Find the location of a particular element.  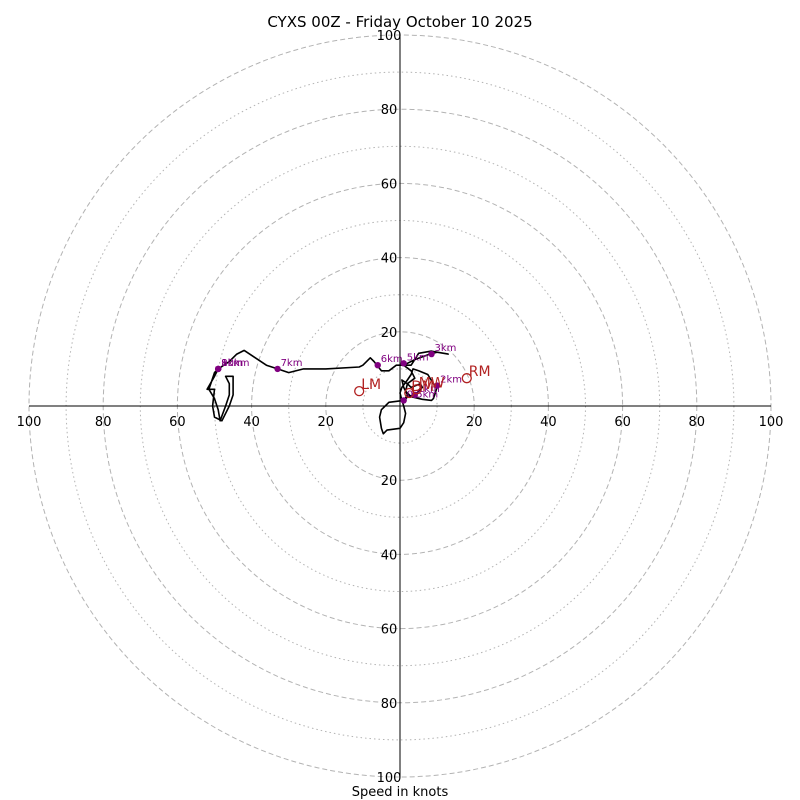

height-marker-label: 5km is located at coordinates (418, 357).